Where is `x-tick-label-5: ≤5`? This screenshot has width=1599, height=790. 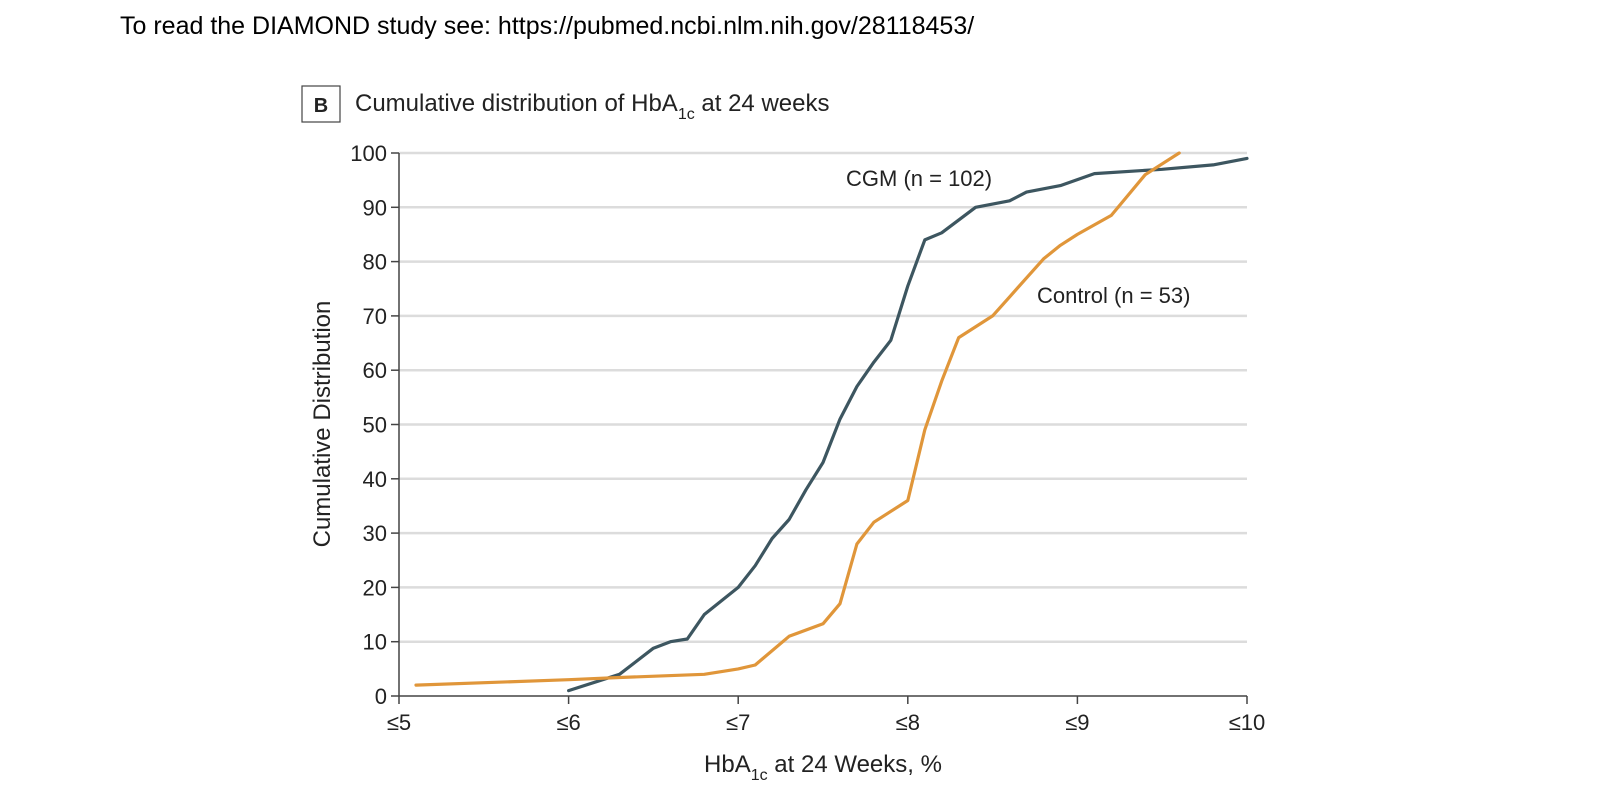 x-tick-label-5: ≤5 is located at coordinates (399, 722).